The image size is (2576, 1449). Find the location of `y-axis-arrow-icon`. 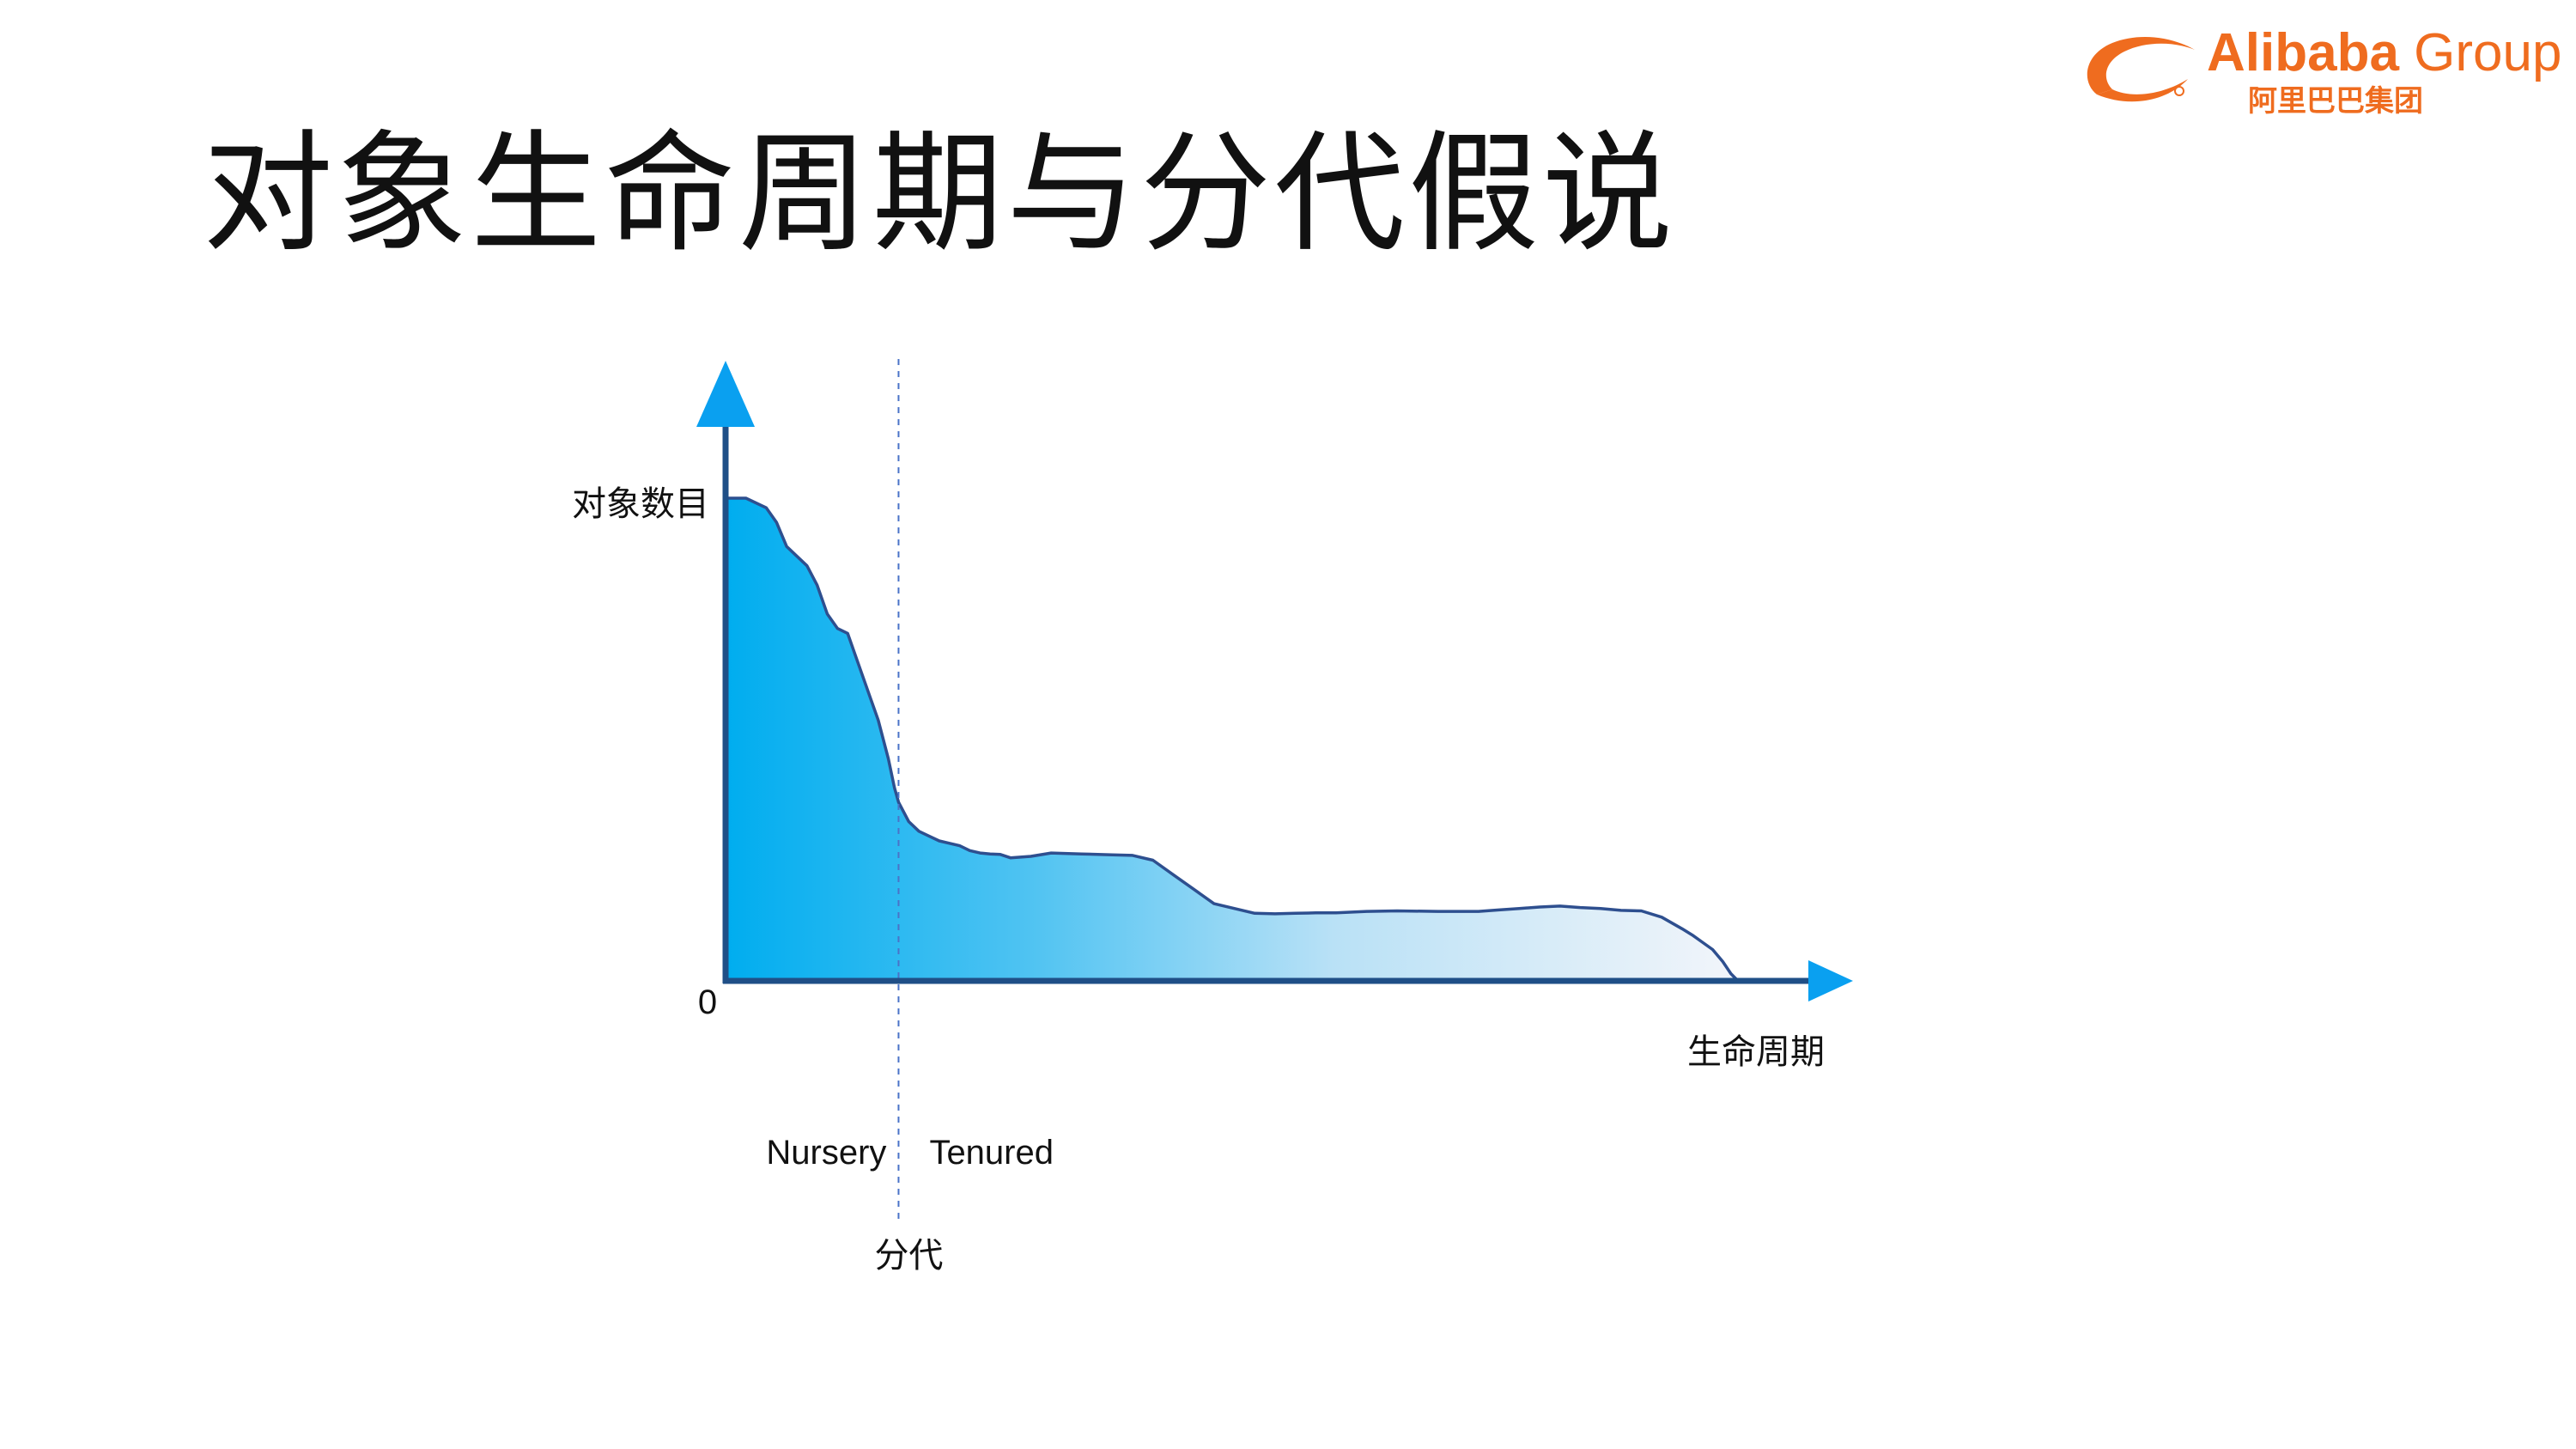

y-axis-arrow-icon is located at coordinates (726, 394).